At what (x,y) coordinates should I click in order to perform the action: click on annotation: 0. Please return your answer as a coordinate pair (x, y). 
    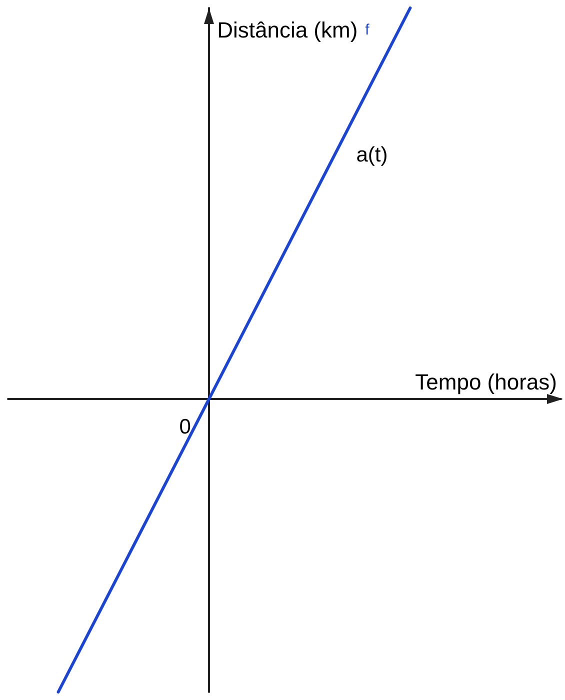
    Looking at the image, I should click on (185, 426).